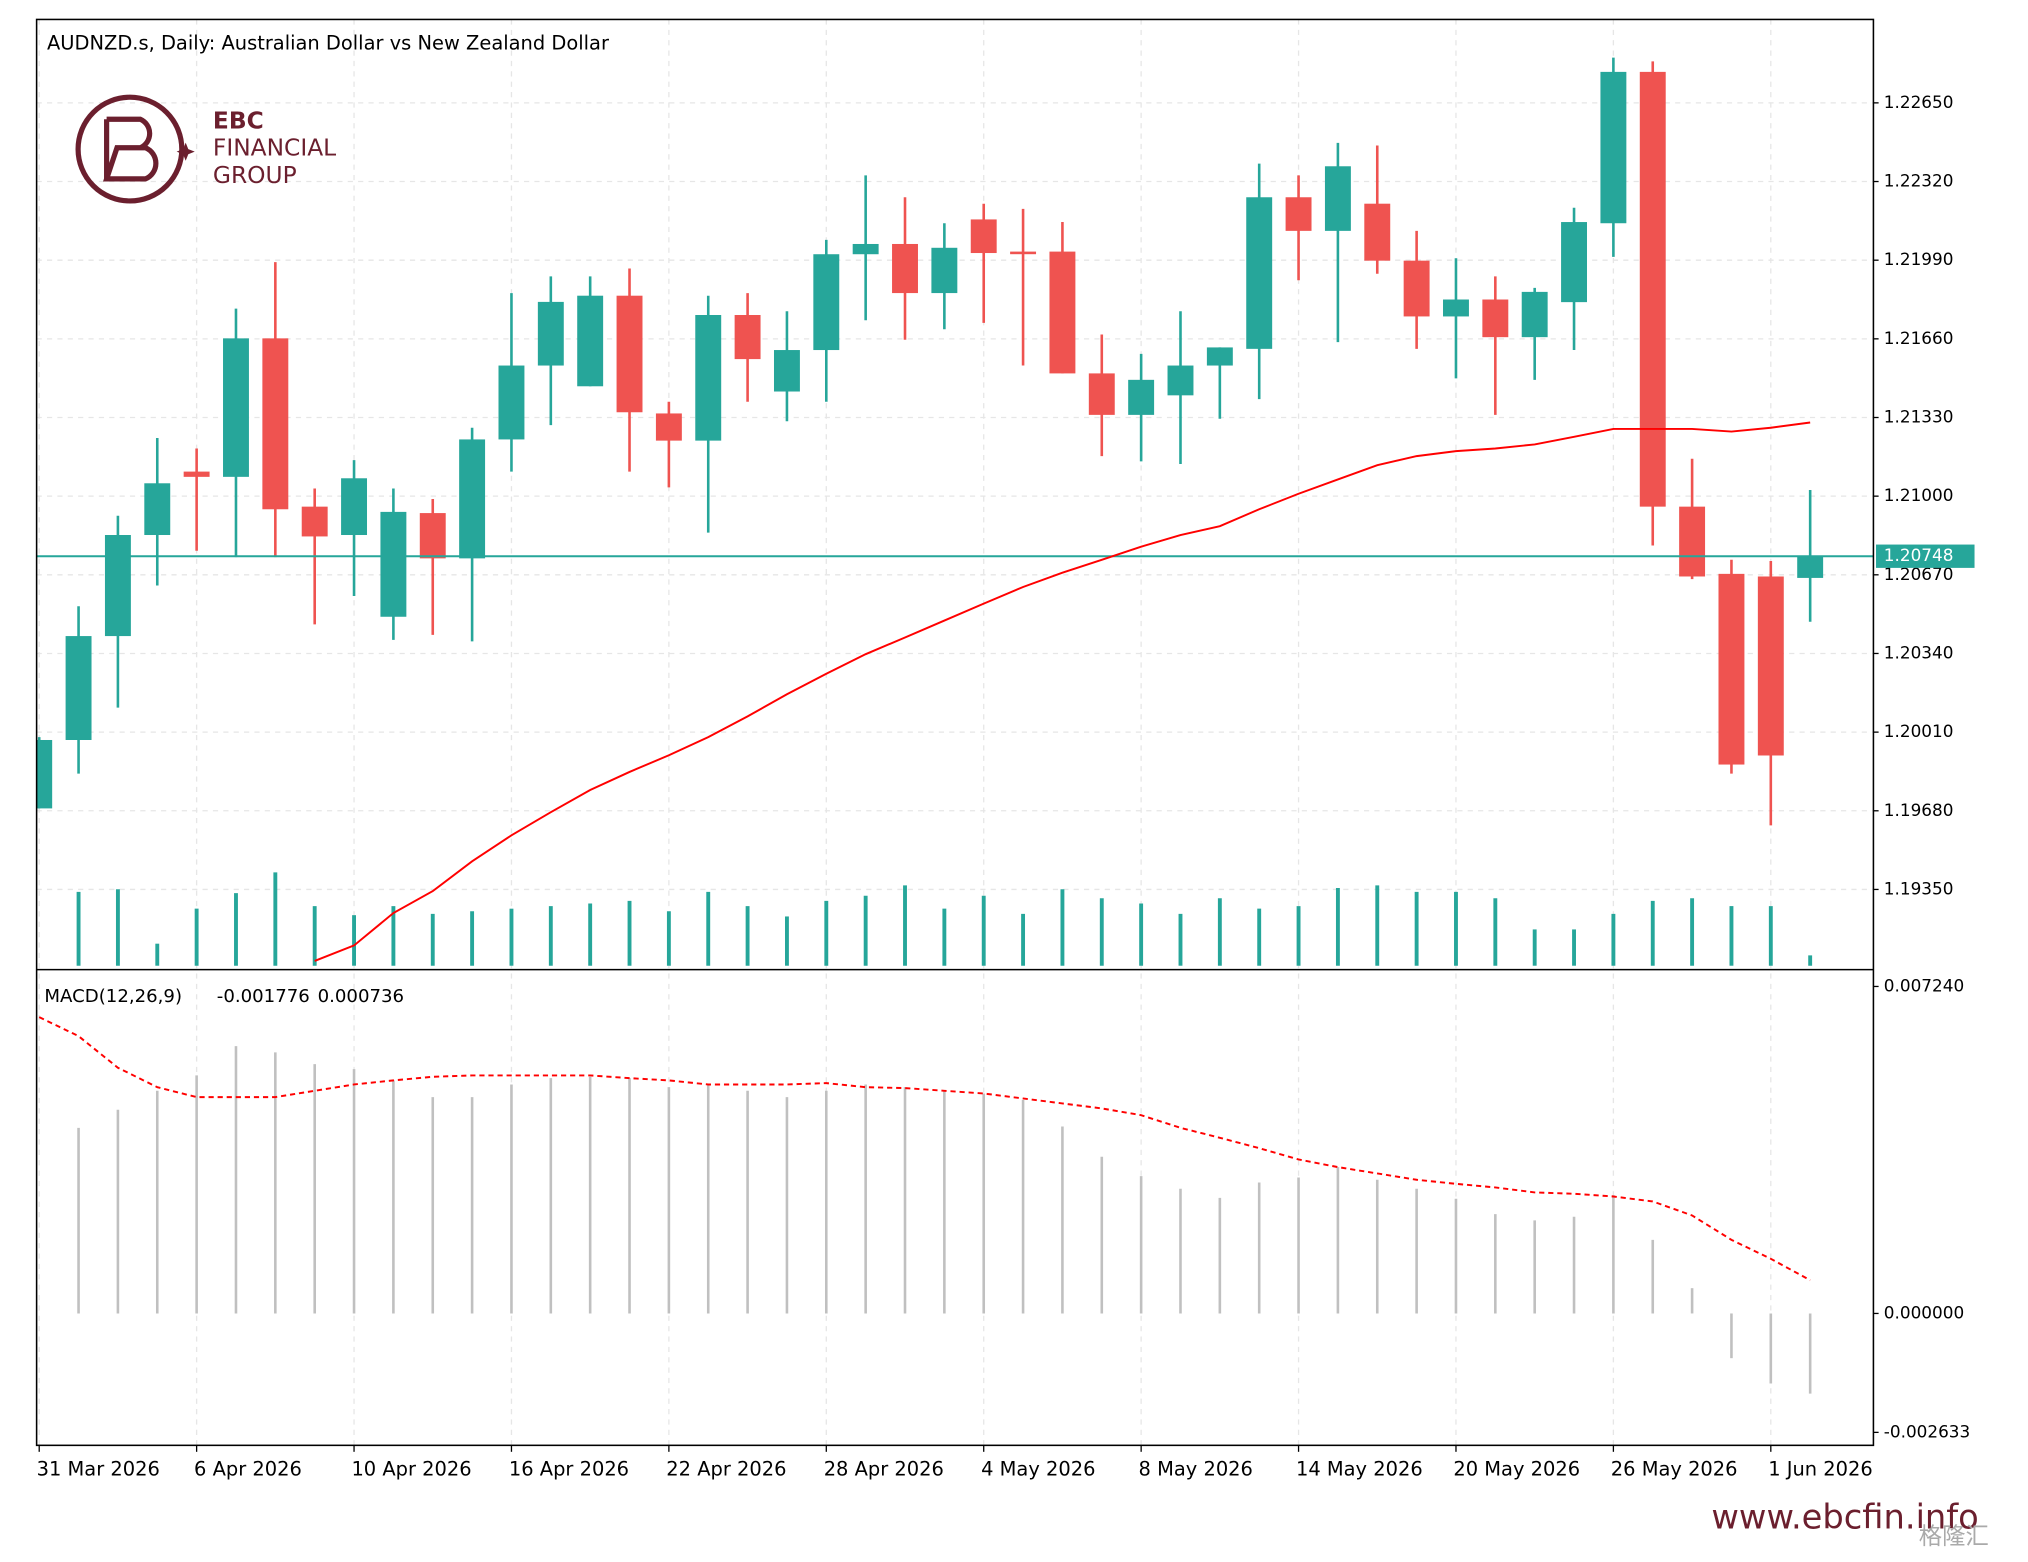 This screenshot has height=1562, width=2028. What do you see at coordinates (1919, 731) in the screenshot?
I see `y-tick-label: 1.20010` at bounding box center [1919, 731].